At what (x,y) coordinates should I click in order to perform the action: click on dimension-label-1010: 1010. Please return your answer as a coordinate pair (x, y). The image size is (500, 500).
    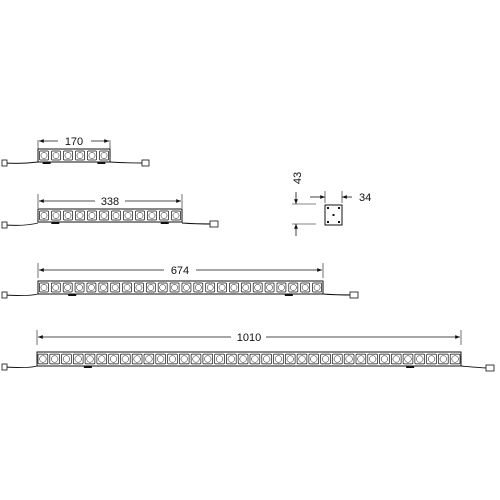
    Looking at the image, I should click on (249, 338).